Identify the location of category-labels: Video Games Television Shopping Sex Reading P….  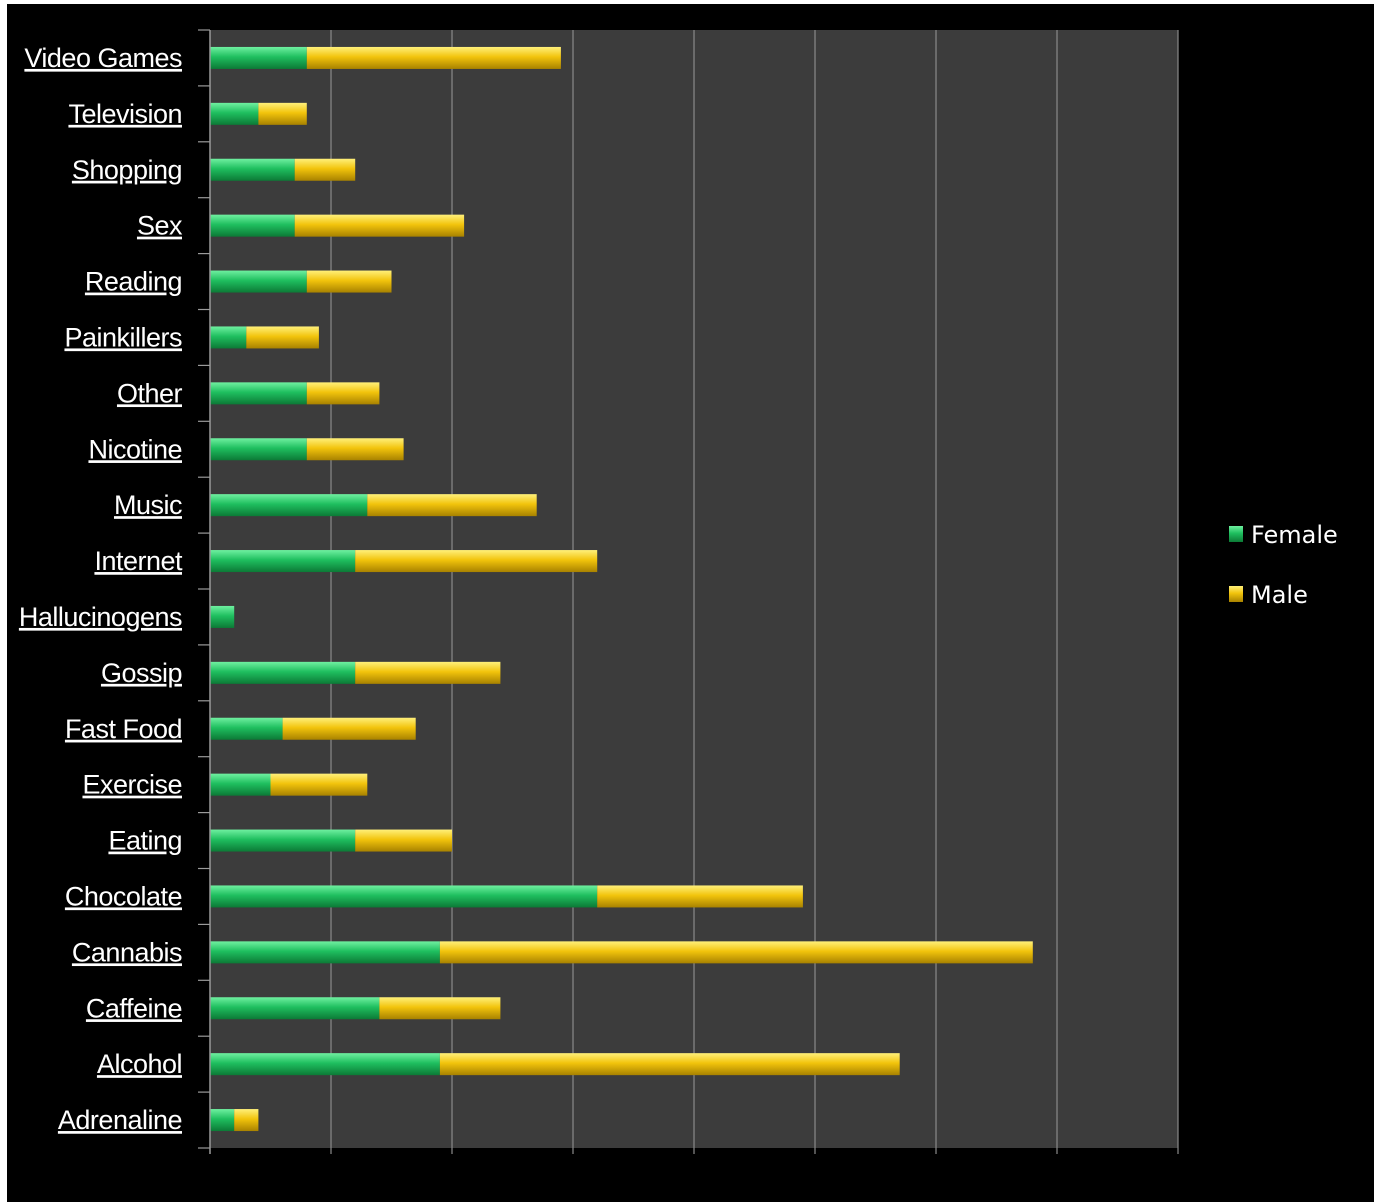
(101, 589).